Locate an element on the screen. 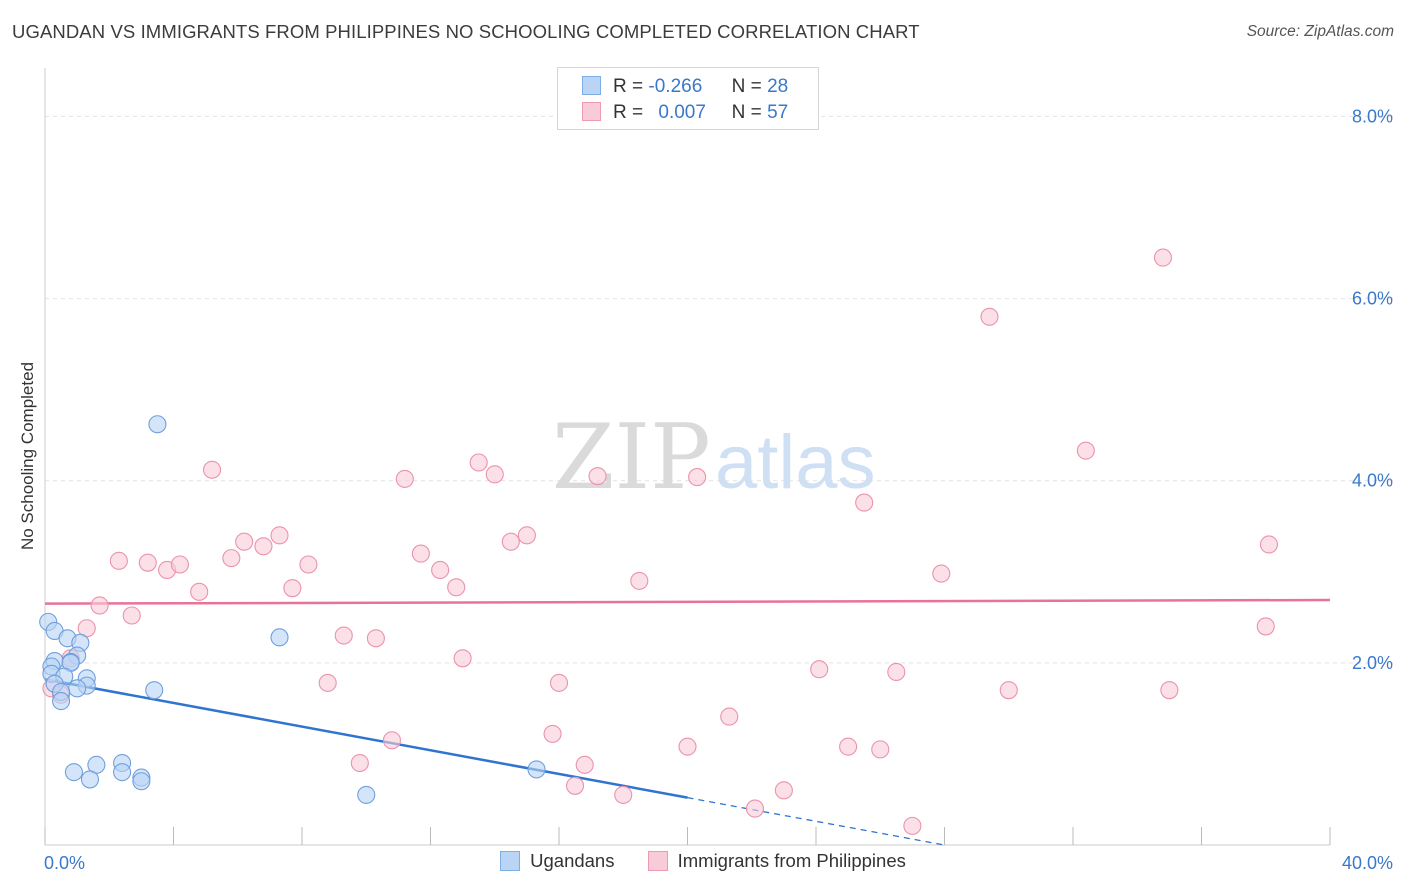 This screenshot has width=1406, height=892. stats-legend-row-philippines: R = 0.007 N = 57 is located at coordinates (685, 114).